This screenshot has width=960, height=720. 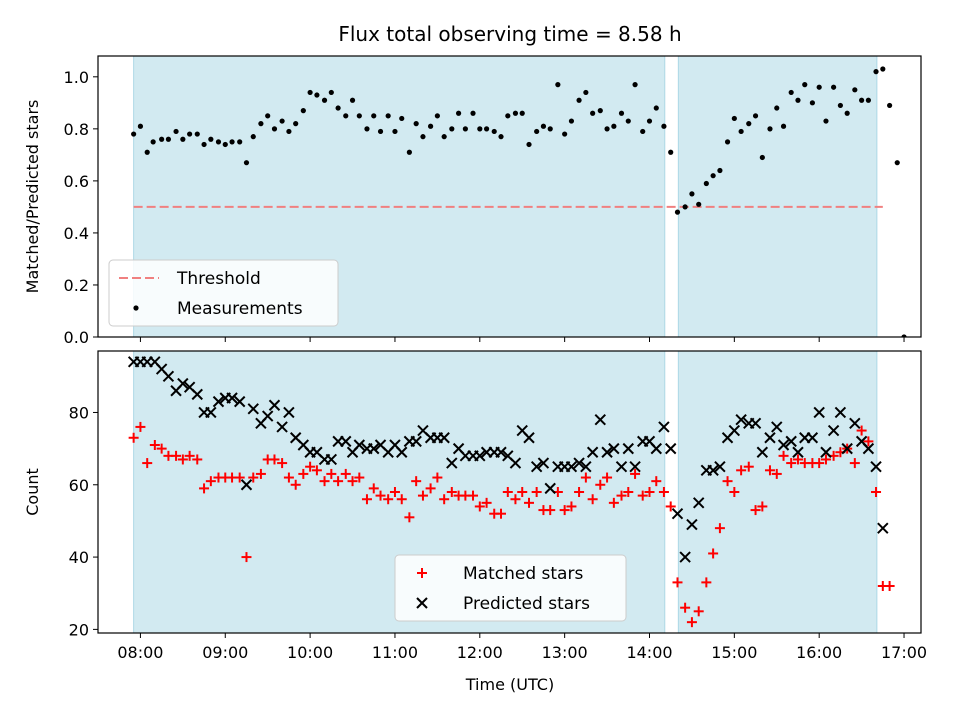 I want to click on x-tick-label: 14:00, so click(x=649, y=652).